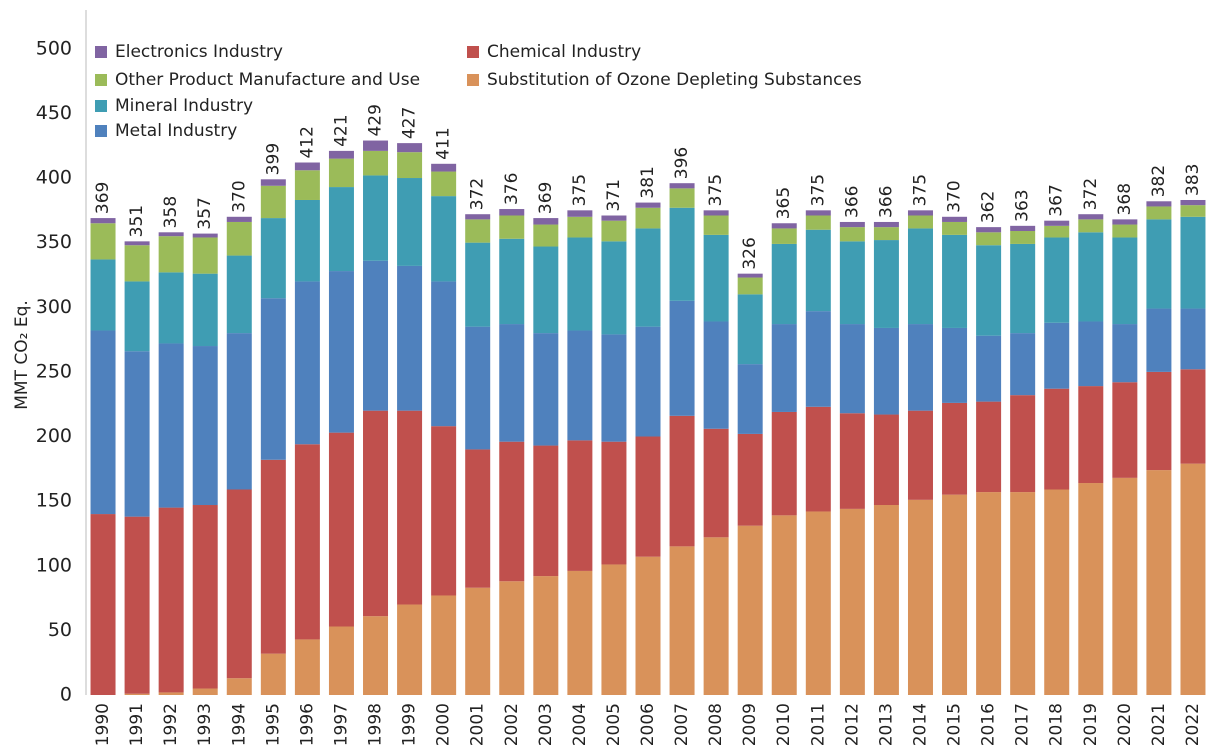 The image size is (1211, 751). Describe the element at coordinates (580, 724) in the screenshot. I see `x-tick-label: 2004` at that location.